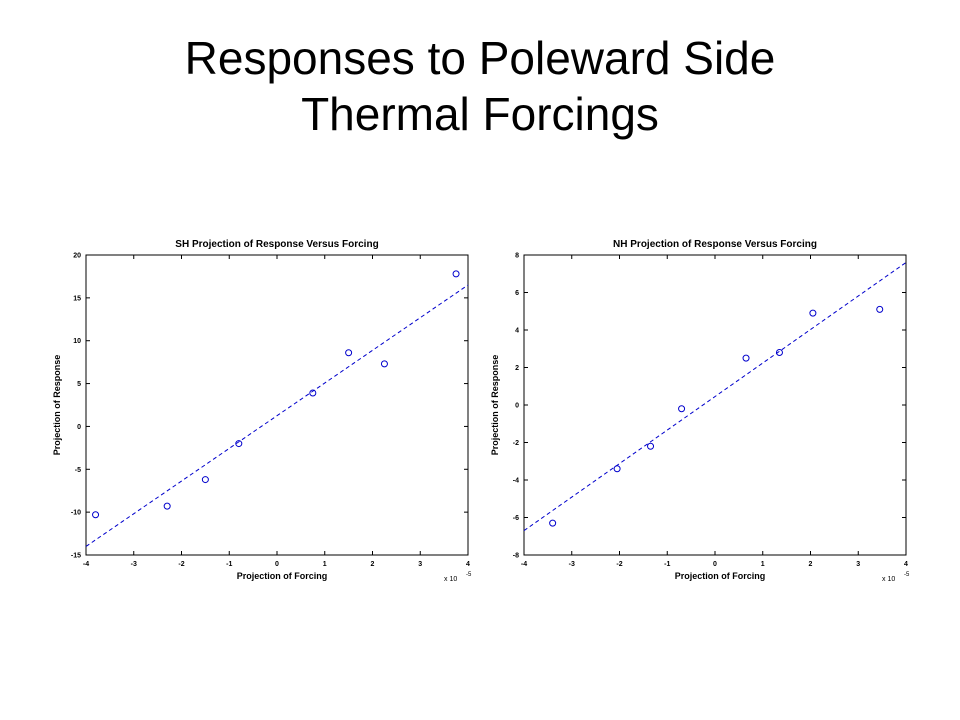 The height and width of the screenshot is (720, 960). I want to click on nh-y-tick-label: 0, so click(517, 406).